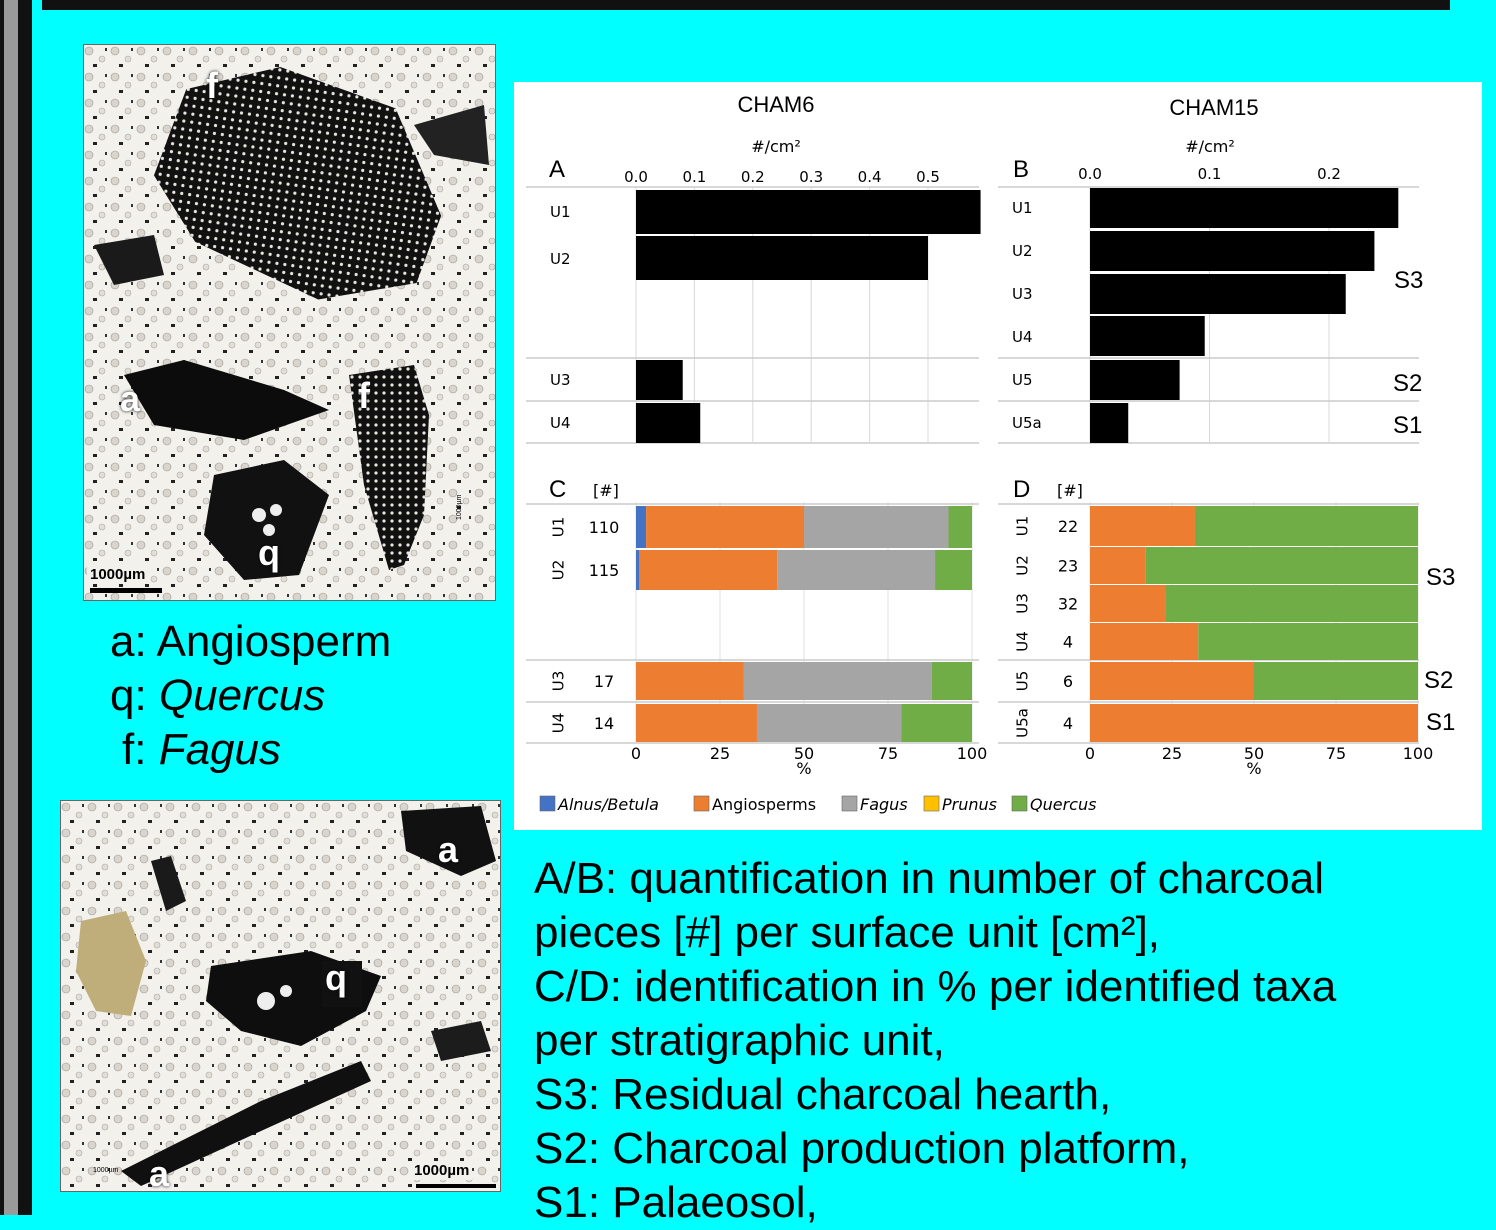 This screenshot has width=1496, height=1230. What do you see at coordinates (557, 169) in the screenshot?
I see `panel-label-a: A` at bounding box center [557, 169].